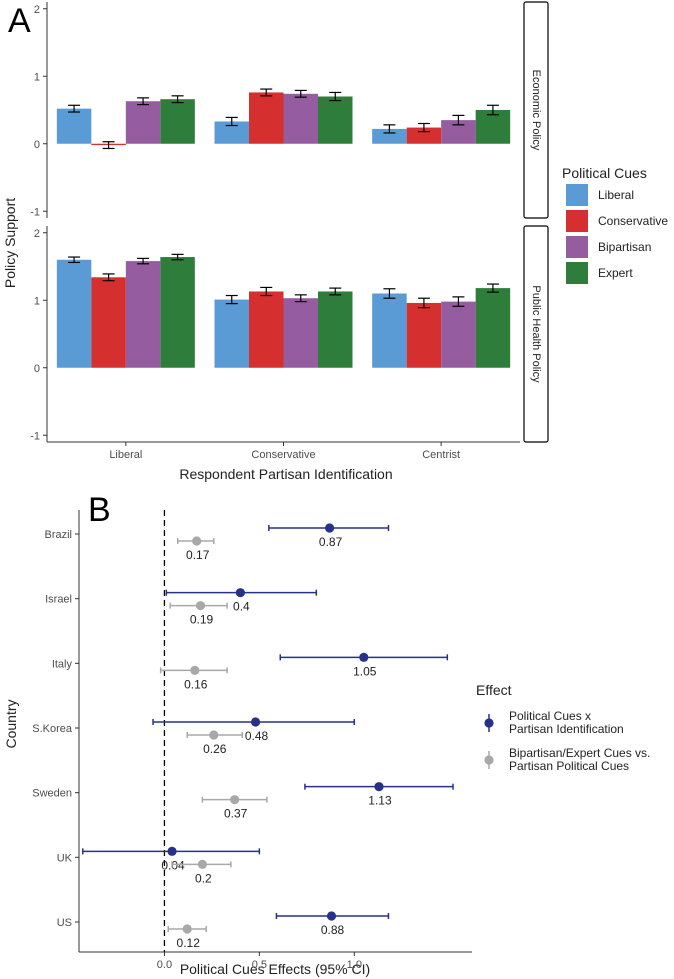  What do you see at coordinates (285, 474) in the screenshot?
I see `panel-a-x-axis-title: Respondent Partisan Identification` at bounding box center [285, 474].